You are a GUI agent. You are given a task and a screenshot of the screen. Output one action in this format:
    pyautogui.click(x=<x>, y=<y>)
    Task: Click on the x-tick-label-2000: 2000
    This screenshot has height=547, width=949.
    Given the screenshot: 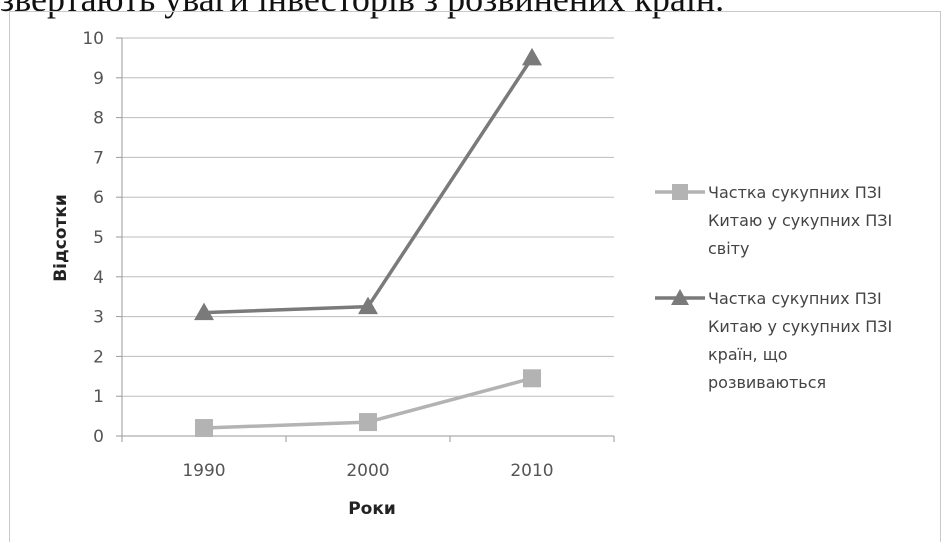 What is the action you would take?
    pyautogui.click(x=367, y=471)
    